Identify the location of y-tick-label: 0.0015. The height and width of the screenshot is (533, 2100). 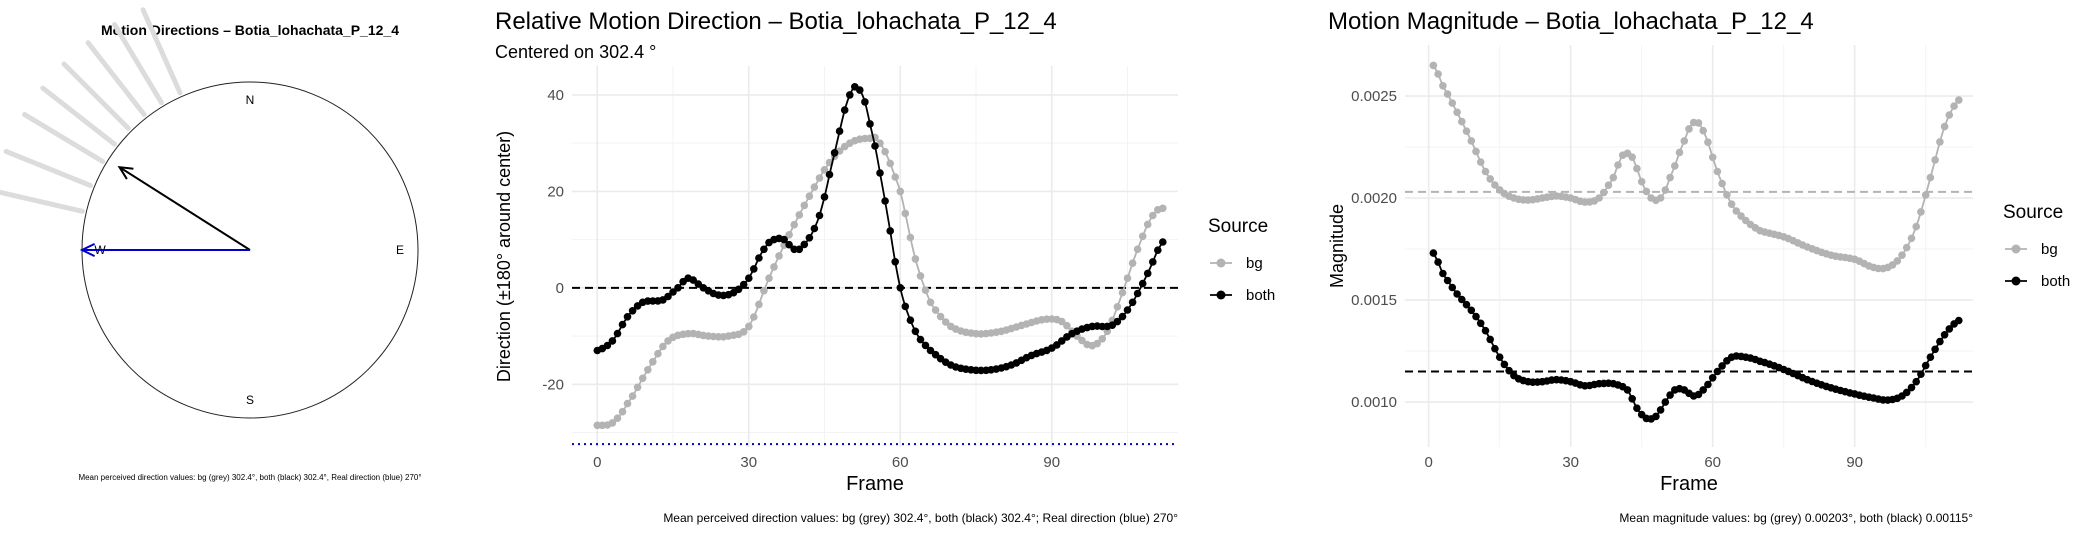
(1374, 300).